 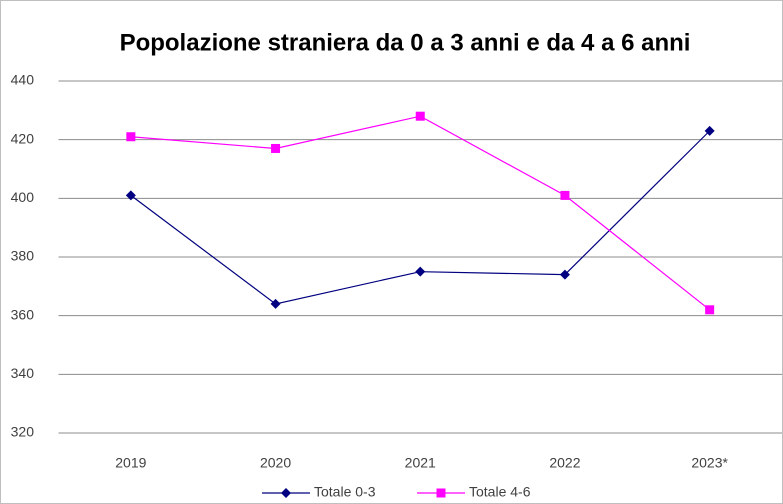 I want to click on y-tick-label: 380, so click(x=23, y=256).